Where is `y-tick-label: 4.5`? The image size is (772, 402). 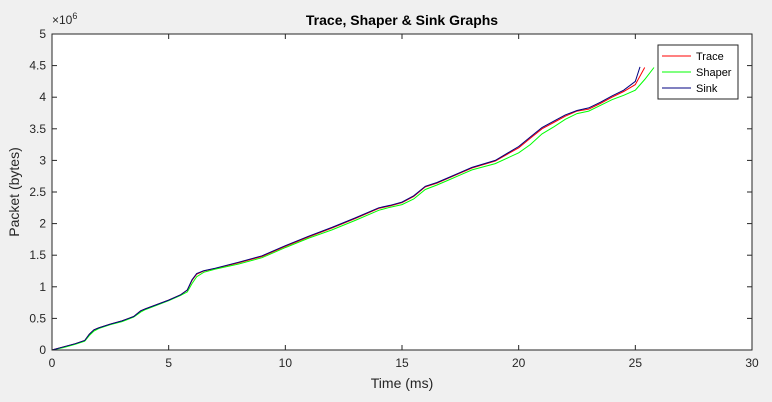 y-tick-label: 4.5 is located at coordinates (37, 66).